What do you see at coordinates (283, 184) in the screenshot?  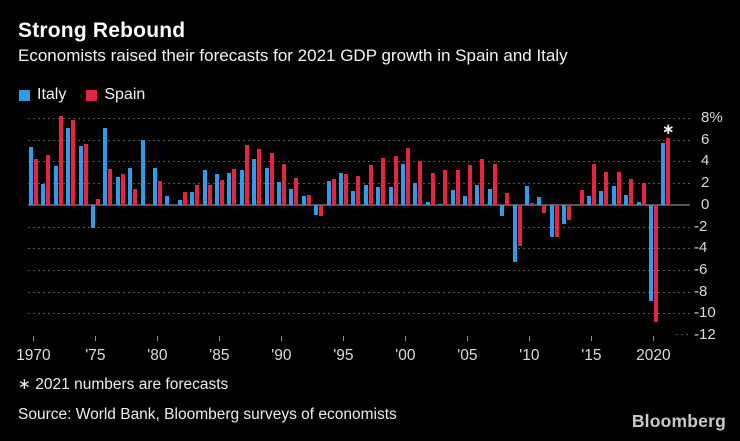 I see `bar-spain-1990` at bounding box center [283, 184].